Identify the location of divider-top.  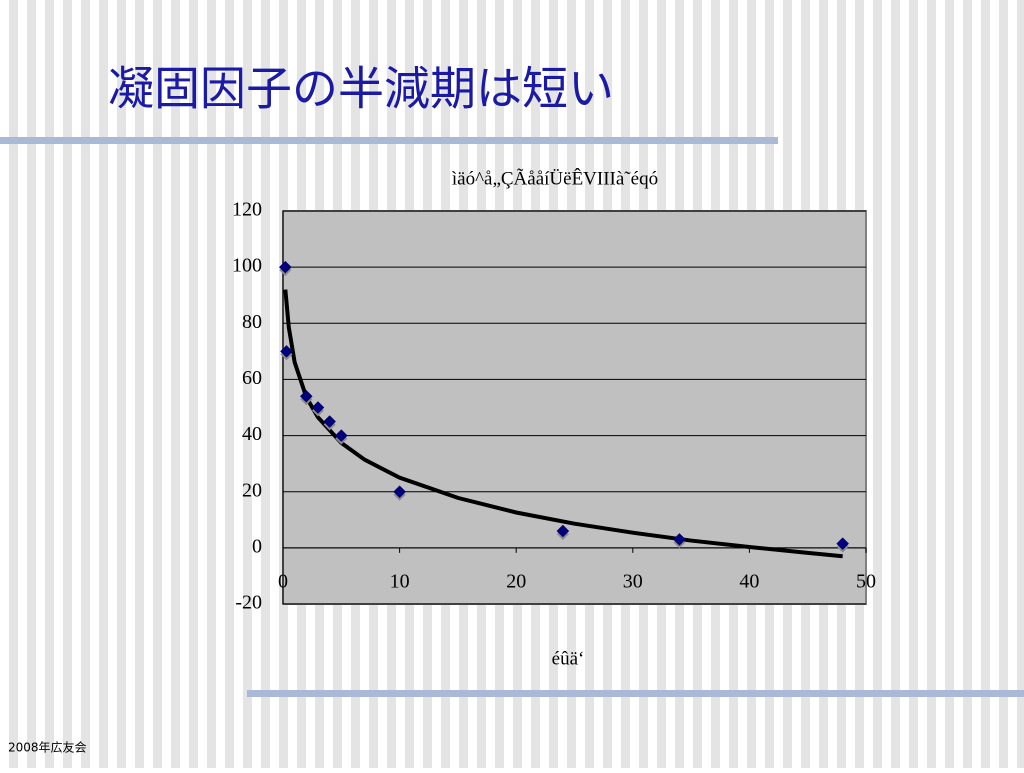
(389, 140).